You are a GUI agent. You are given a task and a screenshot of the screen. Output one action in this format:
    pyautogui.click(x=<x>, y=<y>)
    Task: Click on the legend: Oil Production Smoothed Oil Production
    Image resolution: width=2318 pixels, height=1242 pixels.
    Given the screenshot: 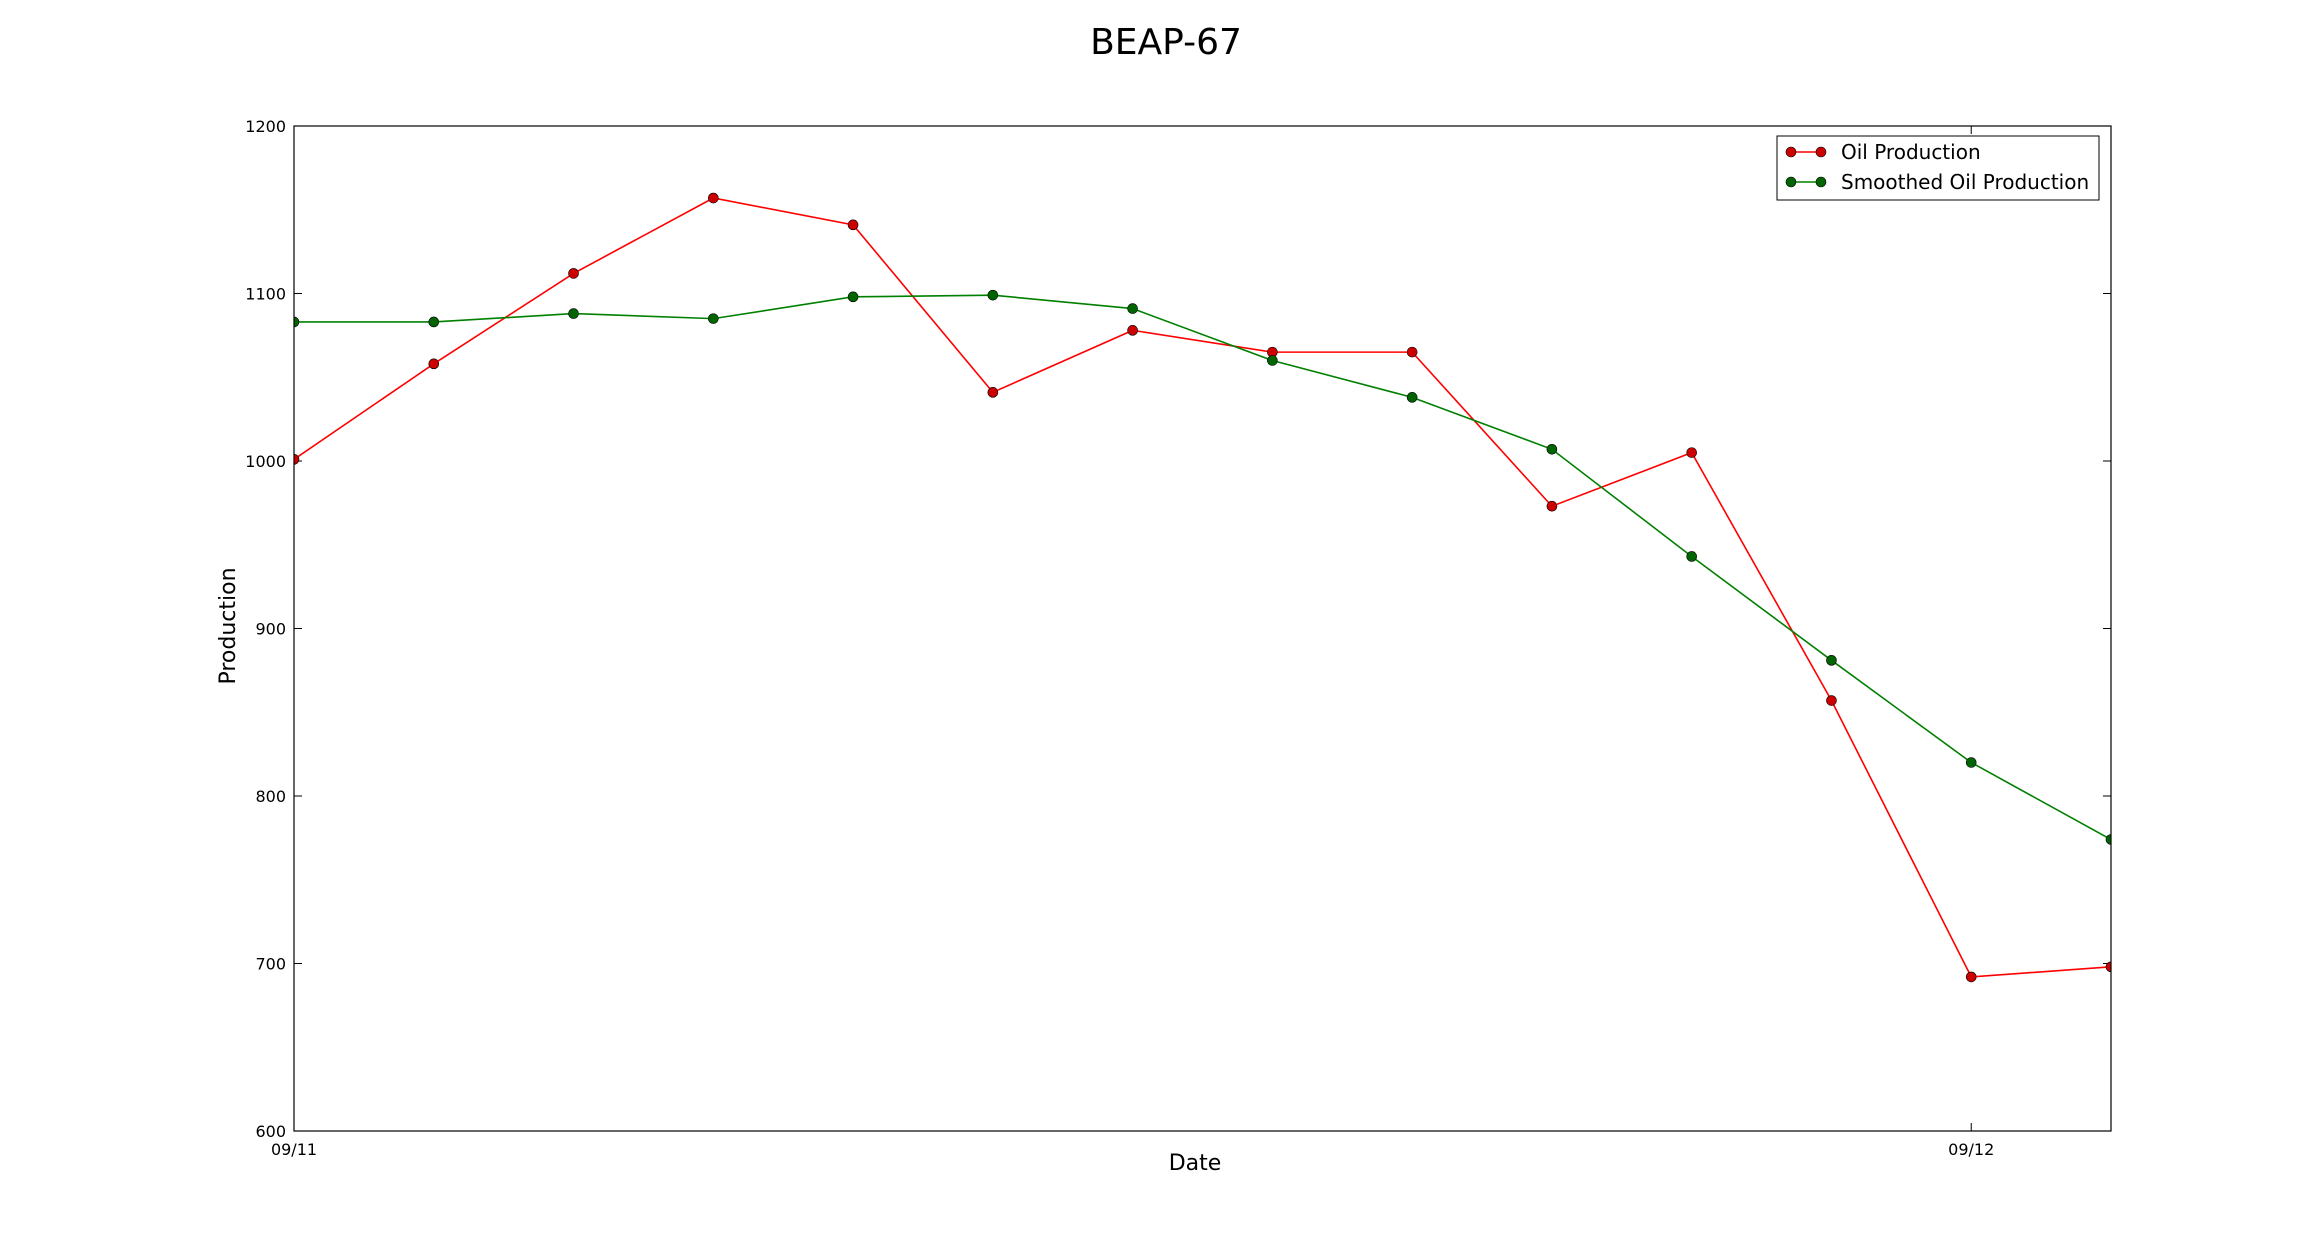 What is the action you would take?
    pyautogui.click(x=1938, y=168)
    